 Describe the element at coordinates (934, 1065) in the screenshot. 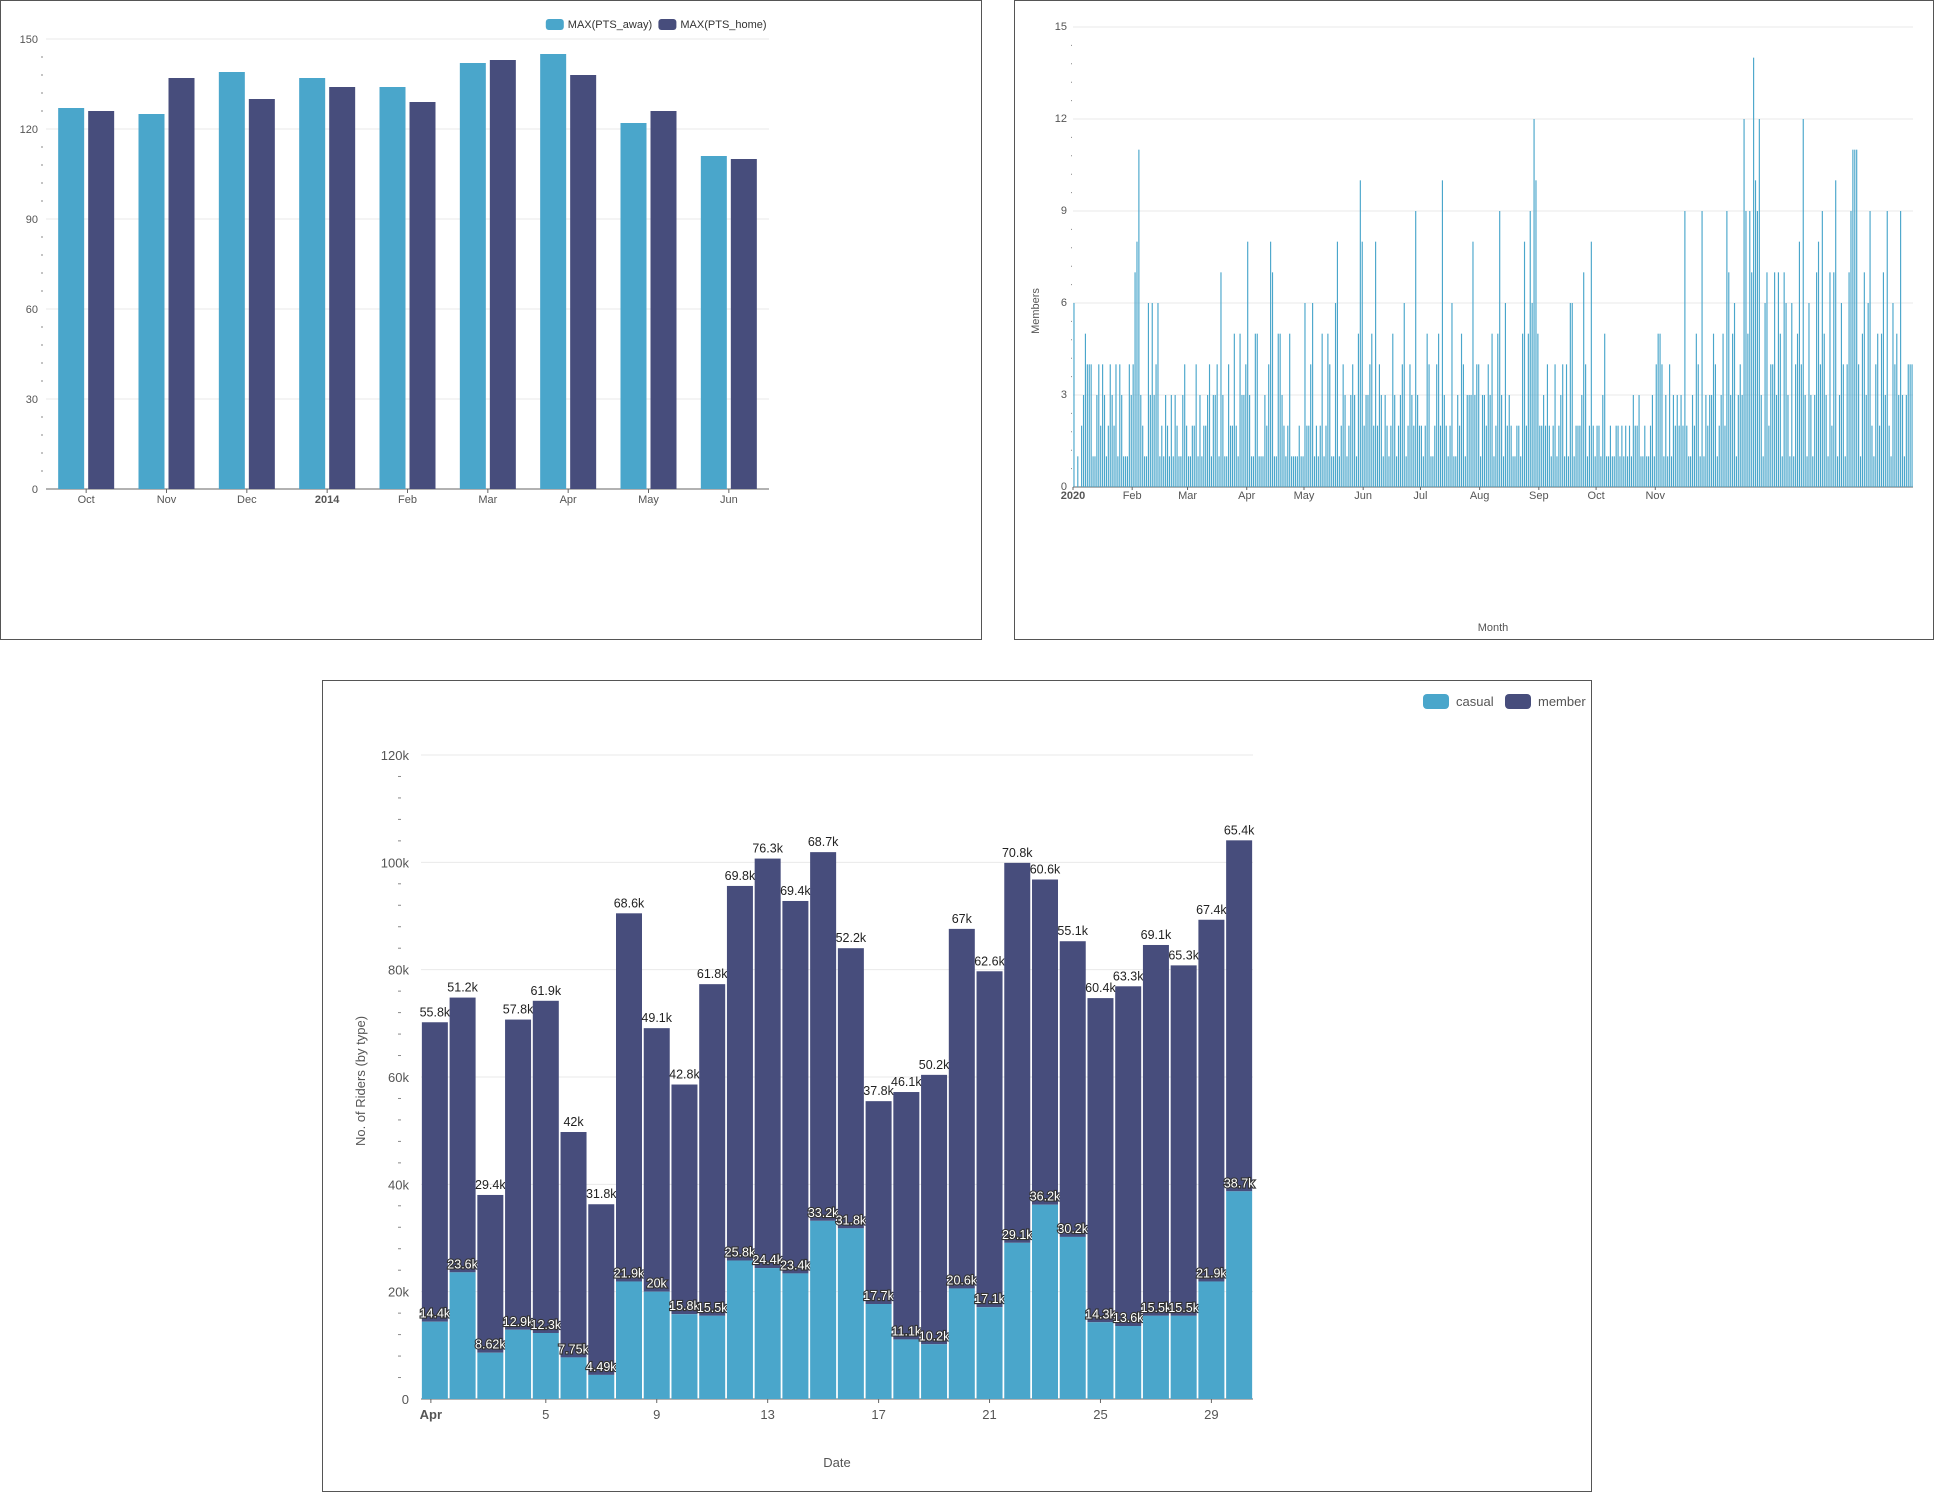

I see `member-value-label: 50.2k` at that location.